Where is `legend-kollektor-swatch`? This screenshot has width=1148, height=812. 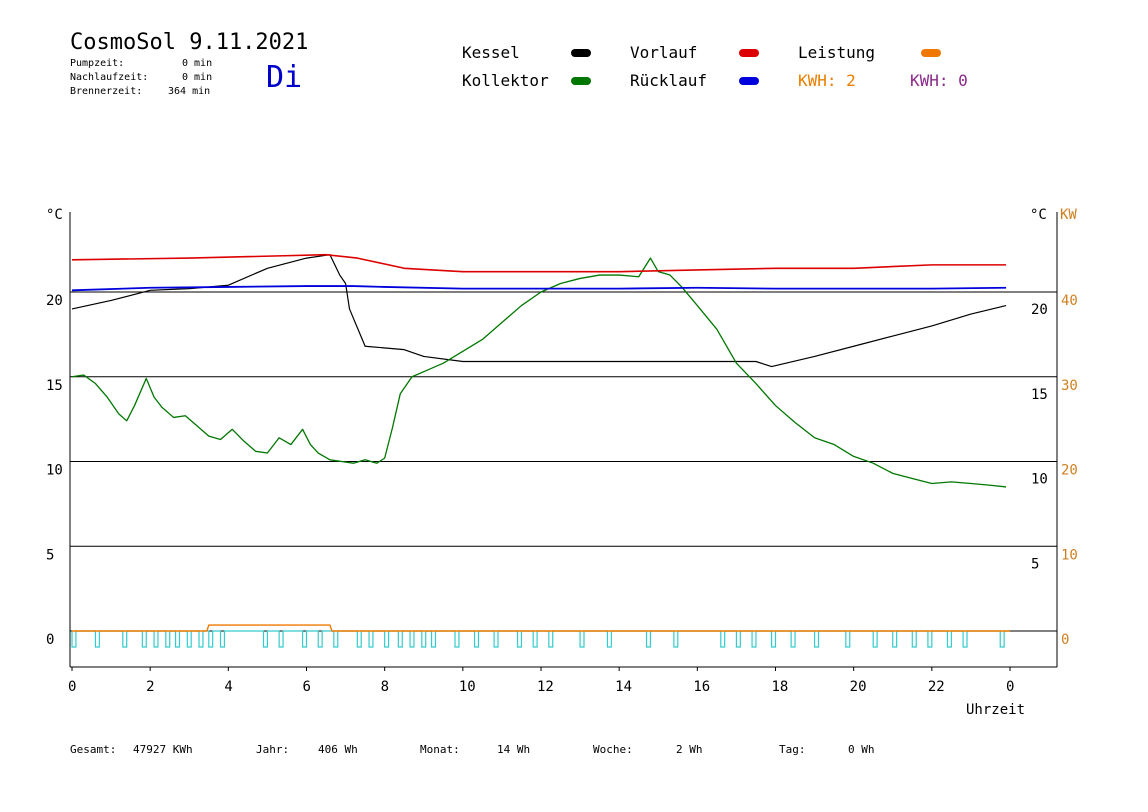 legend-kollektor-swatch is located at coordinates (581, 81).